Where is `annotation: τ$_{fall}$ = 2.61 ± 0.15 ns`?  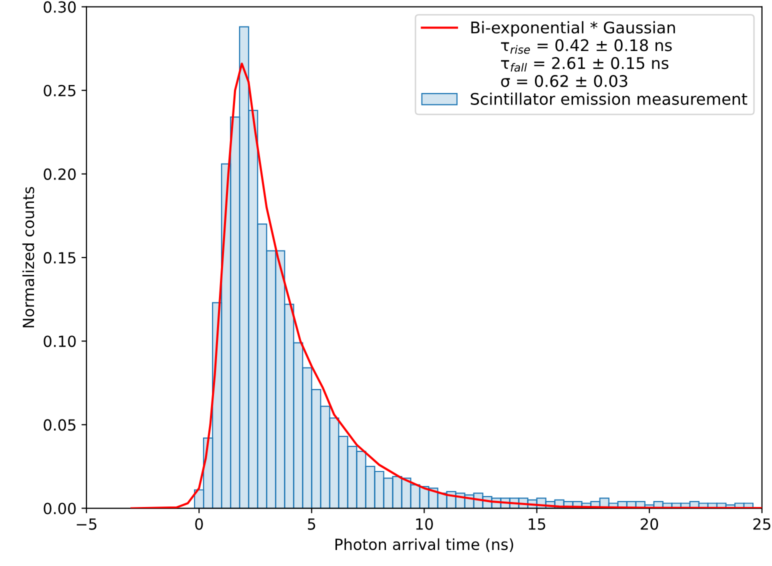
annotation: τ$_{fall}$ = 2.61 ± 0.15 ns is located at coordinates (584, 64).